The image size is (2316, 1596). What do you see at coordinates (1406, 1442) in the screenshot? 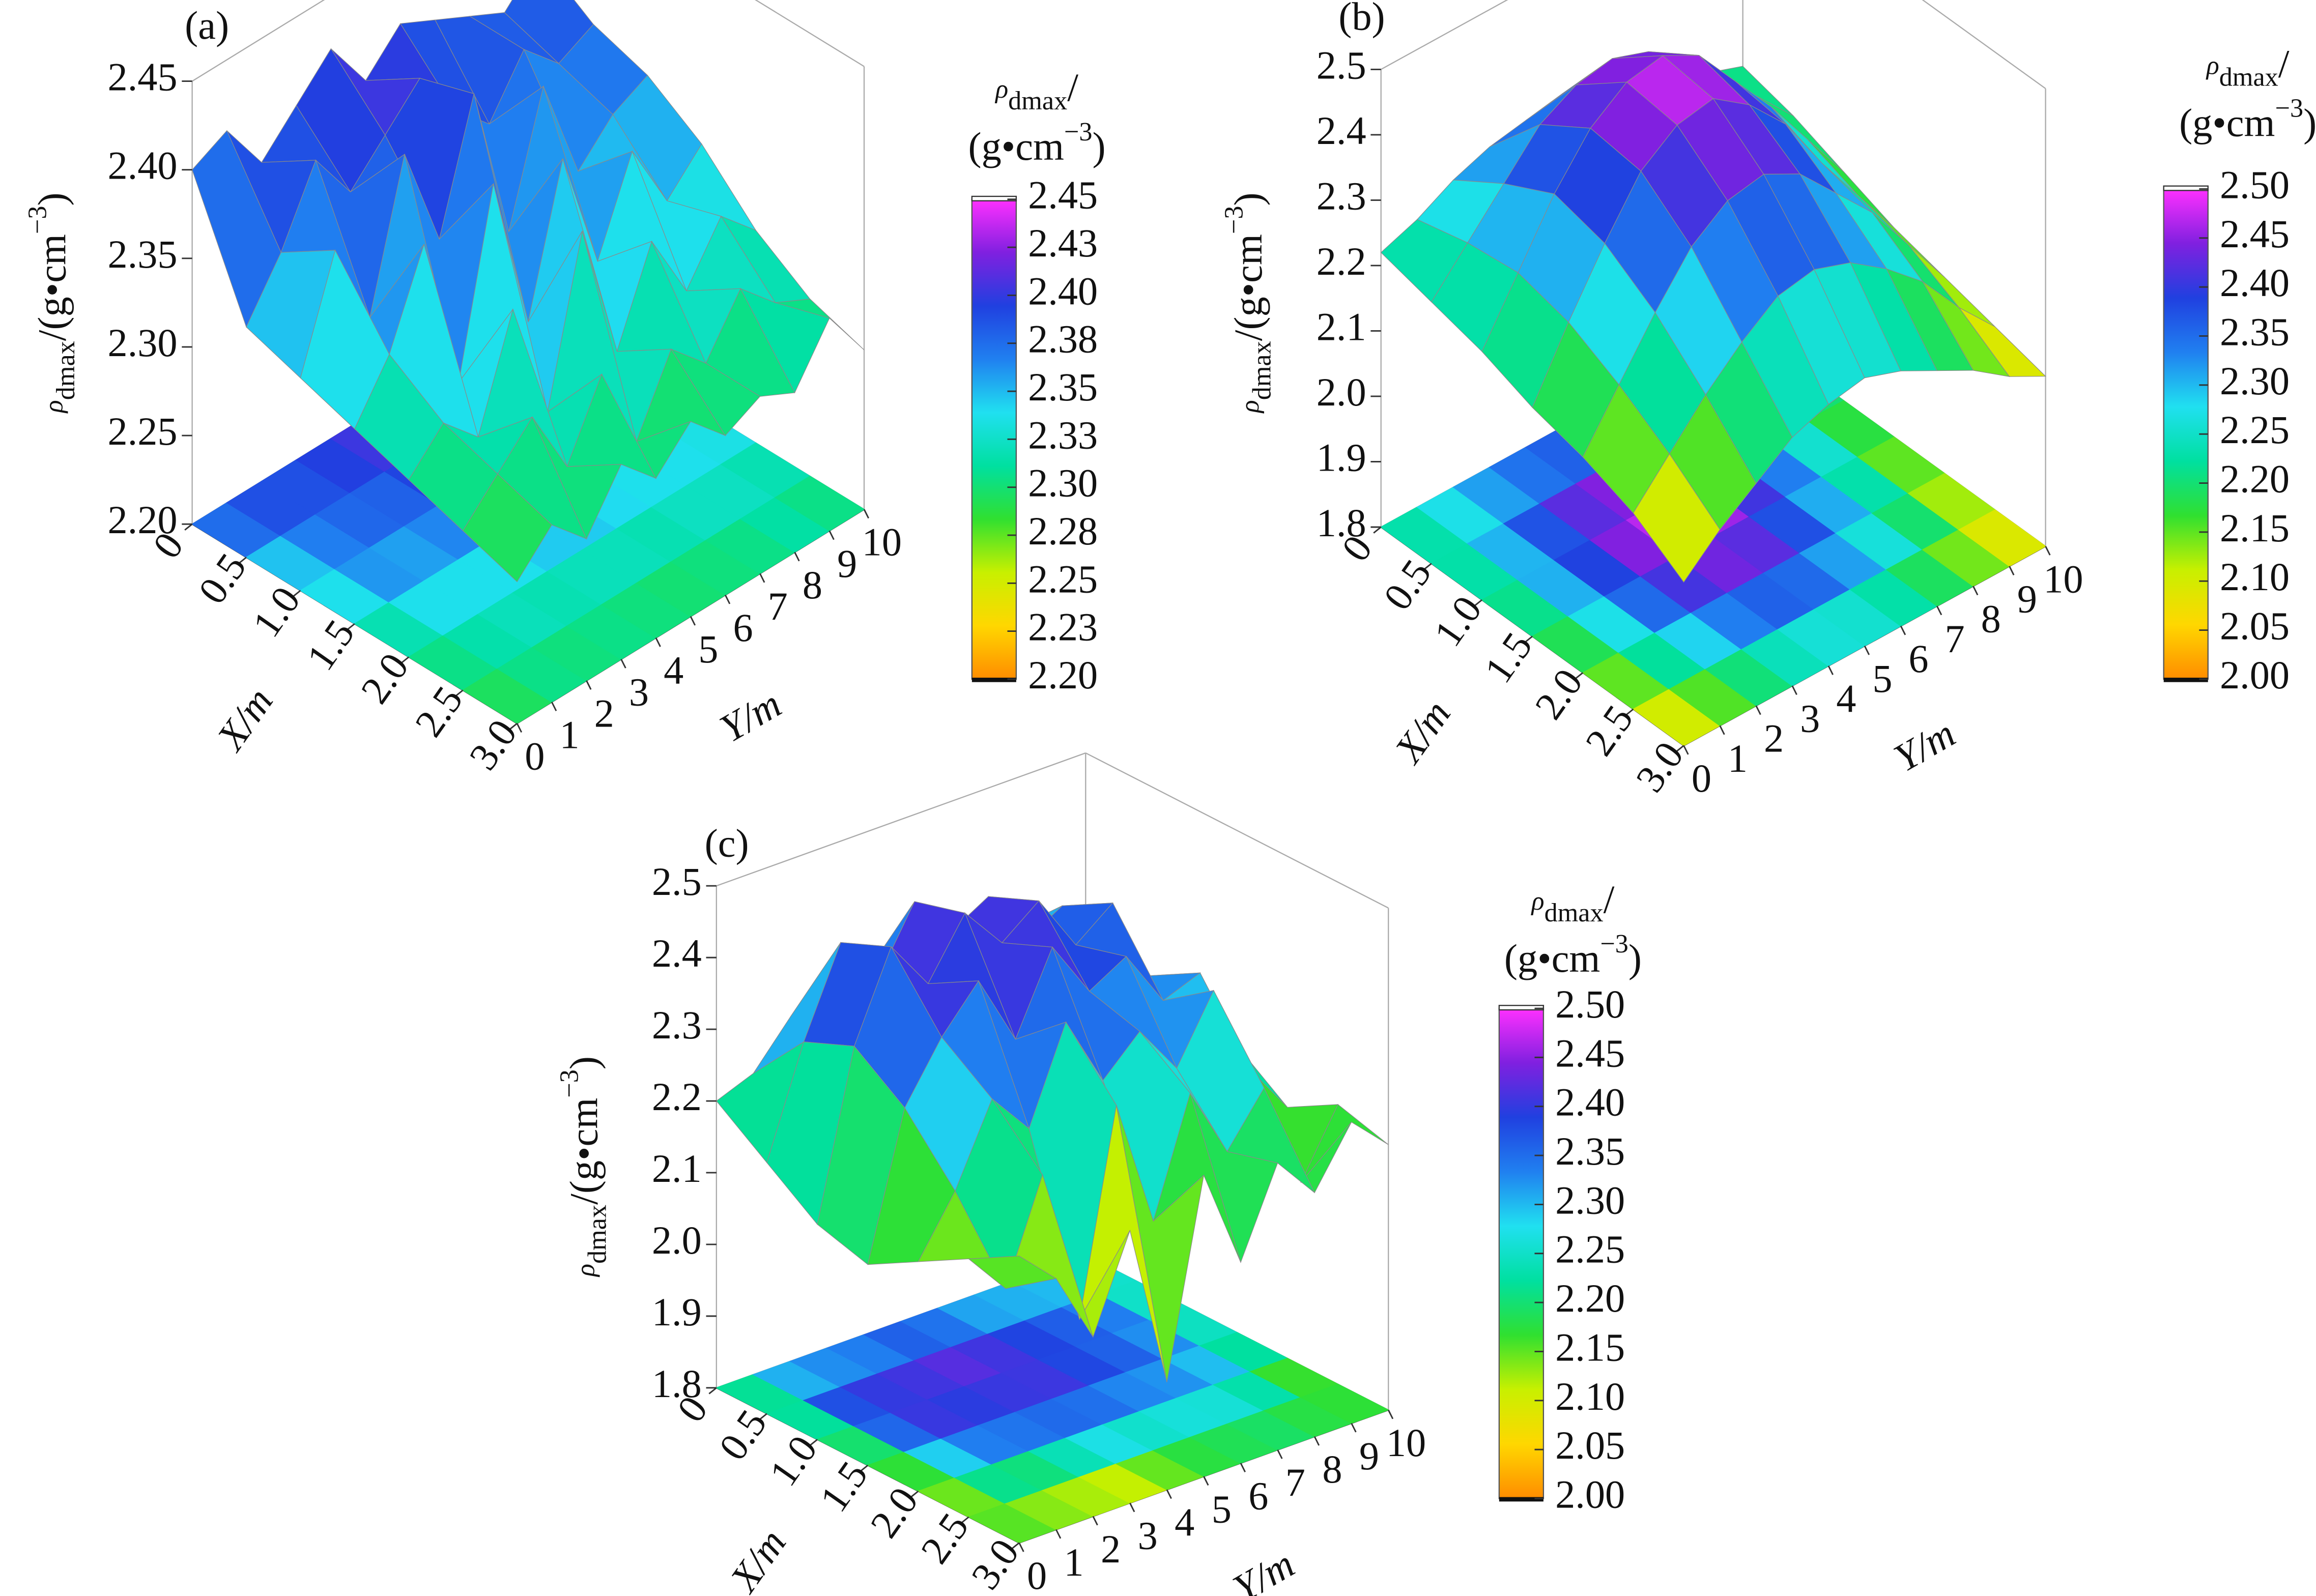
I see `y-tick-label: 10` at bounding box center [1406, 1442].